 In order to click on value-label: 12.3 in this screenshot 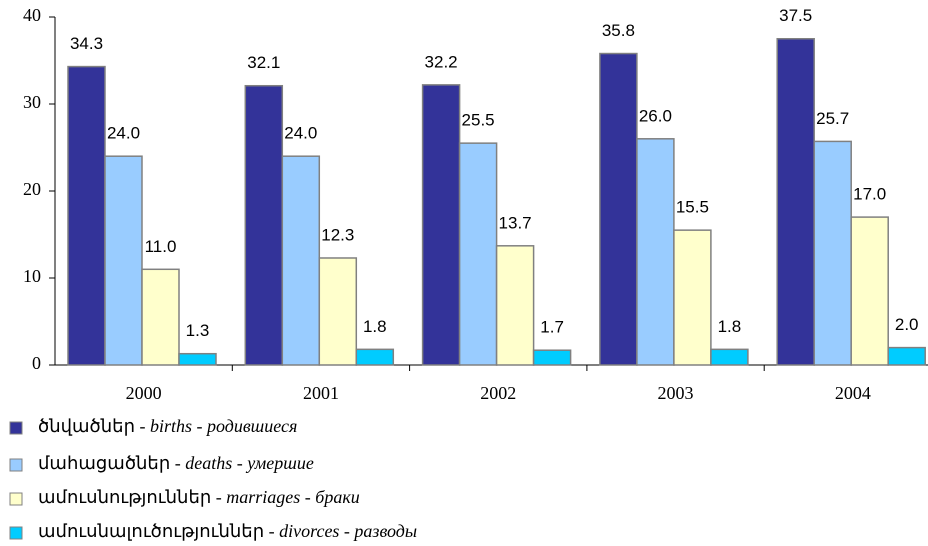, I will do `click(337, 234)`.